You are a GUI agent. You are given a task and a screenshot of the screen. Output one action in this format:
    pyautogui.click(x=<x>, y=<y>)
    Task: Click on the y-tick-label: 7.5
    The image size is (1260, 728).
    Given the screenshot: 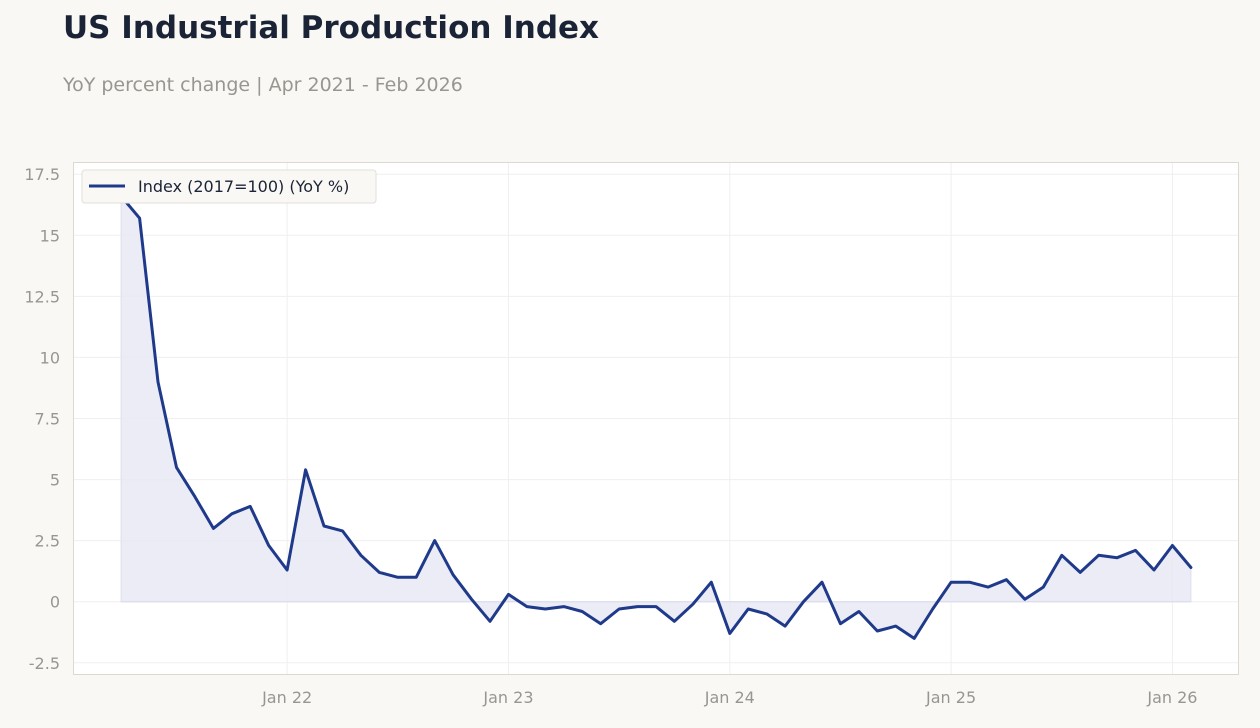 What is the action you would take?
    pyautogui.click(x=47, y=419)
    